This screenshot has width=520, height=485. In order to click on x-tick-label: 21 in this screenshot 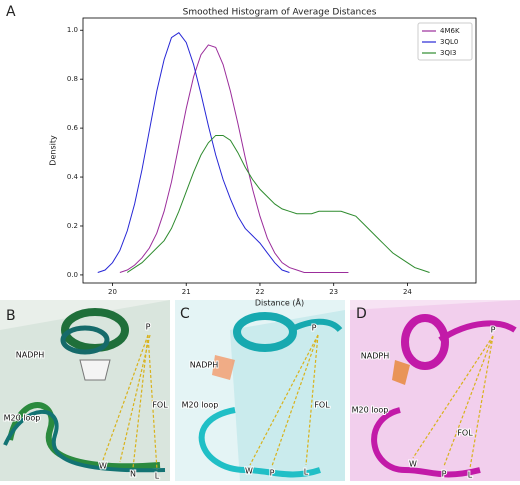, I will do `click(186, 292)`.